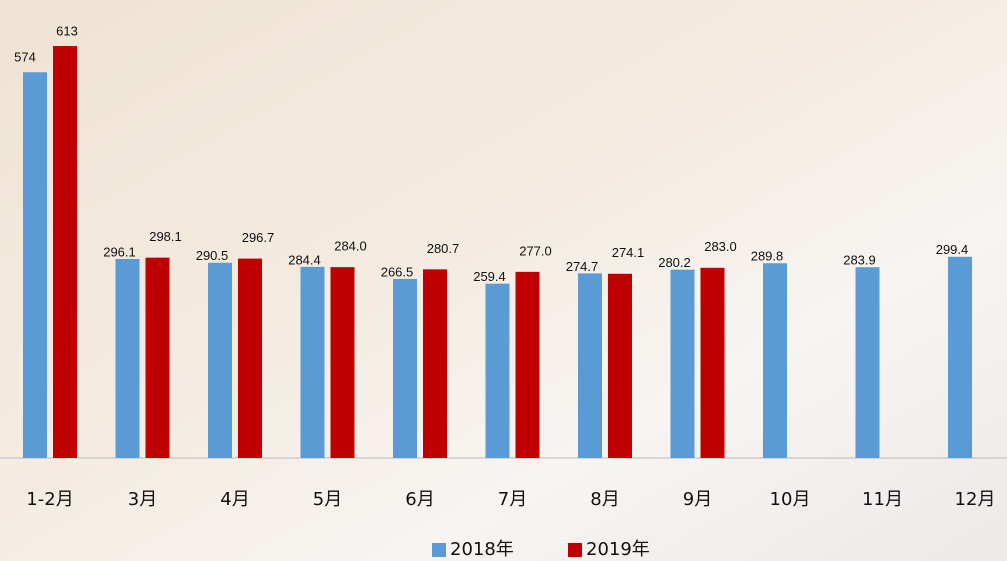 This screenshot has height=561, width=1007. Describe the element at coordinates (350, 246) in the screenshot. I see `data-label: 284.0` at that location.